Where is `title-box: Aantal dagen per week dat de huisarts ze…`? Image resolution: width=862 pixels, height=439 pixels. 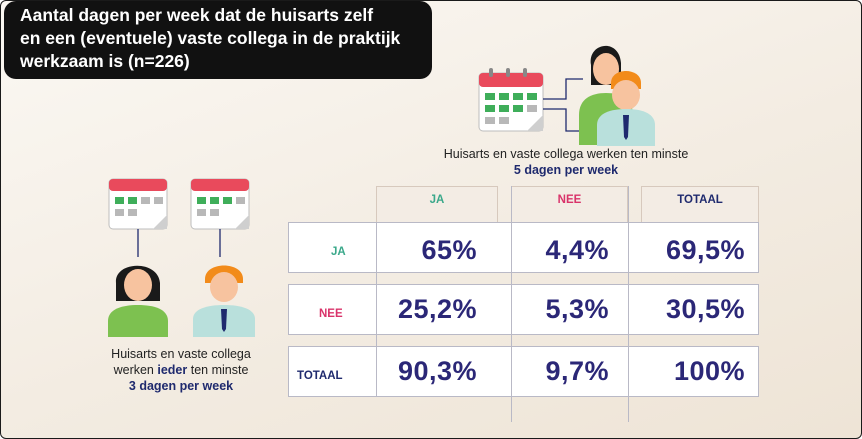 title-box: Aantal dagen per week dat de huisarts ze… is located at coordinates (218, 40).